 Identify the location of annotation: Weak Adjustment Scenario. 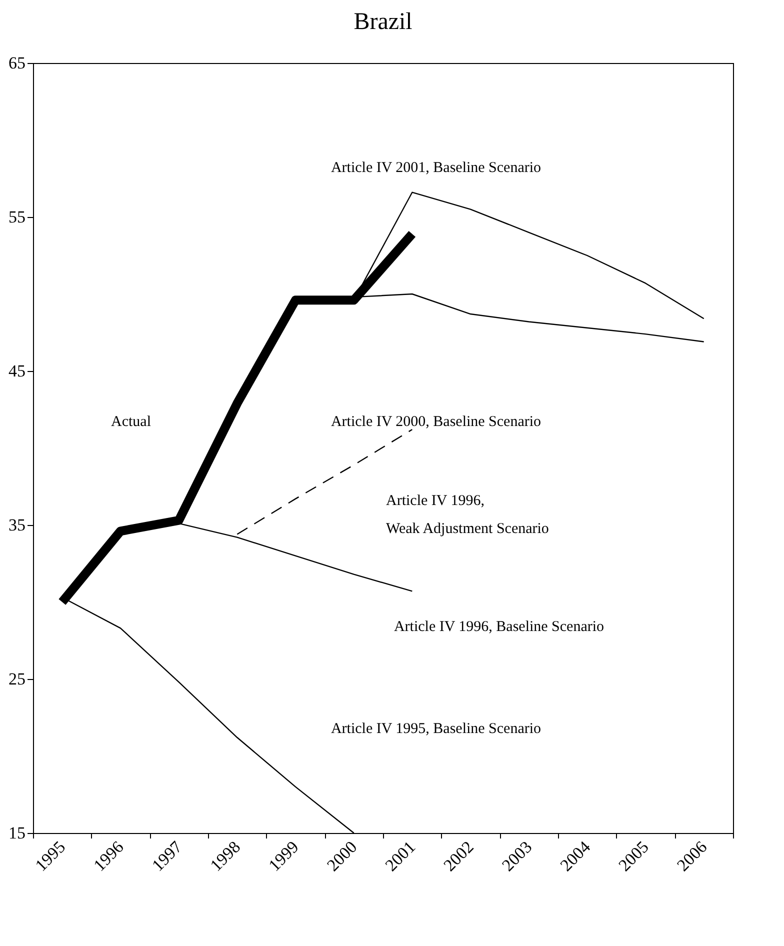
(467, 529).